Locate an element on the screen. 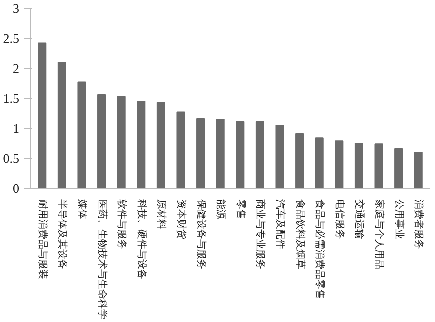 Image resolution: width=435 pixels, height=322 pixels. x-tick-label: 零售 is located at coordinates (240, 210).